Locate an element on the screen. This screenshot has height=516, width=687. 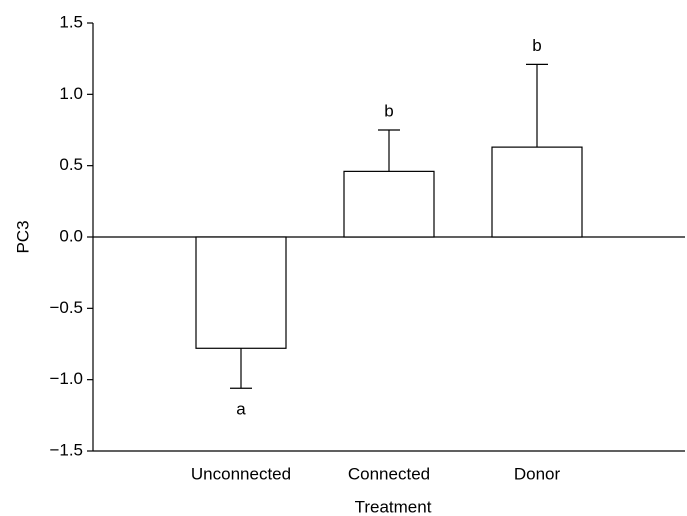
y-tick-label: −1.5 is located at coordinates (66, 449).